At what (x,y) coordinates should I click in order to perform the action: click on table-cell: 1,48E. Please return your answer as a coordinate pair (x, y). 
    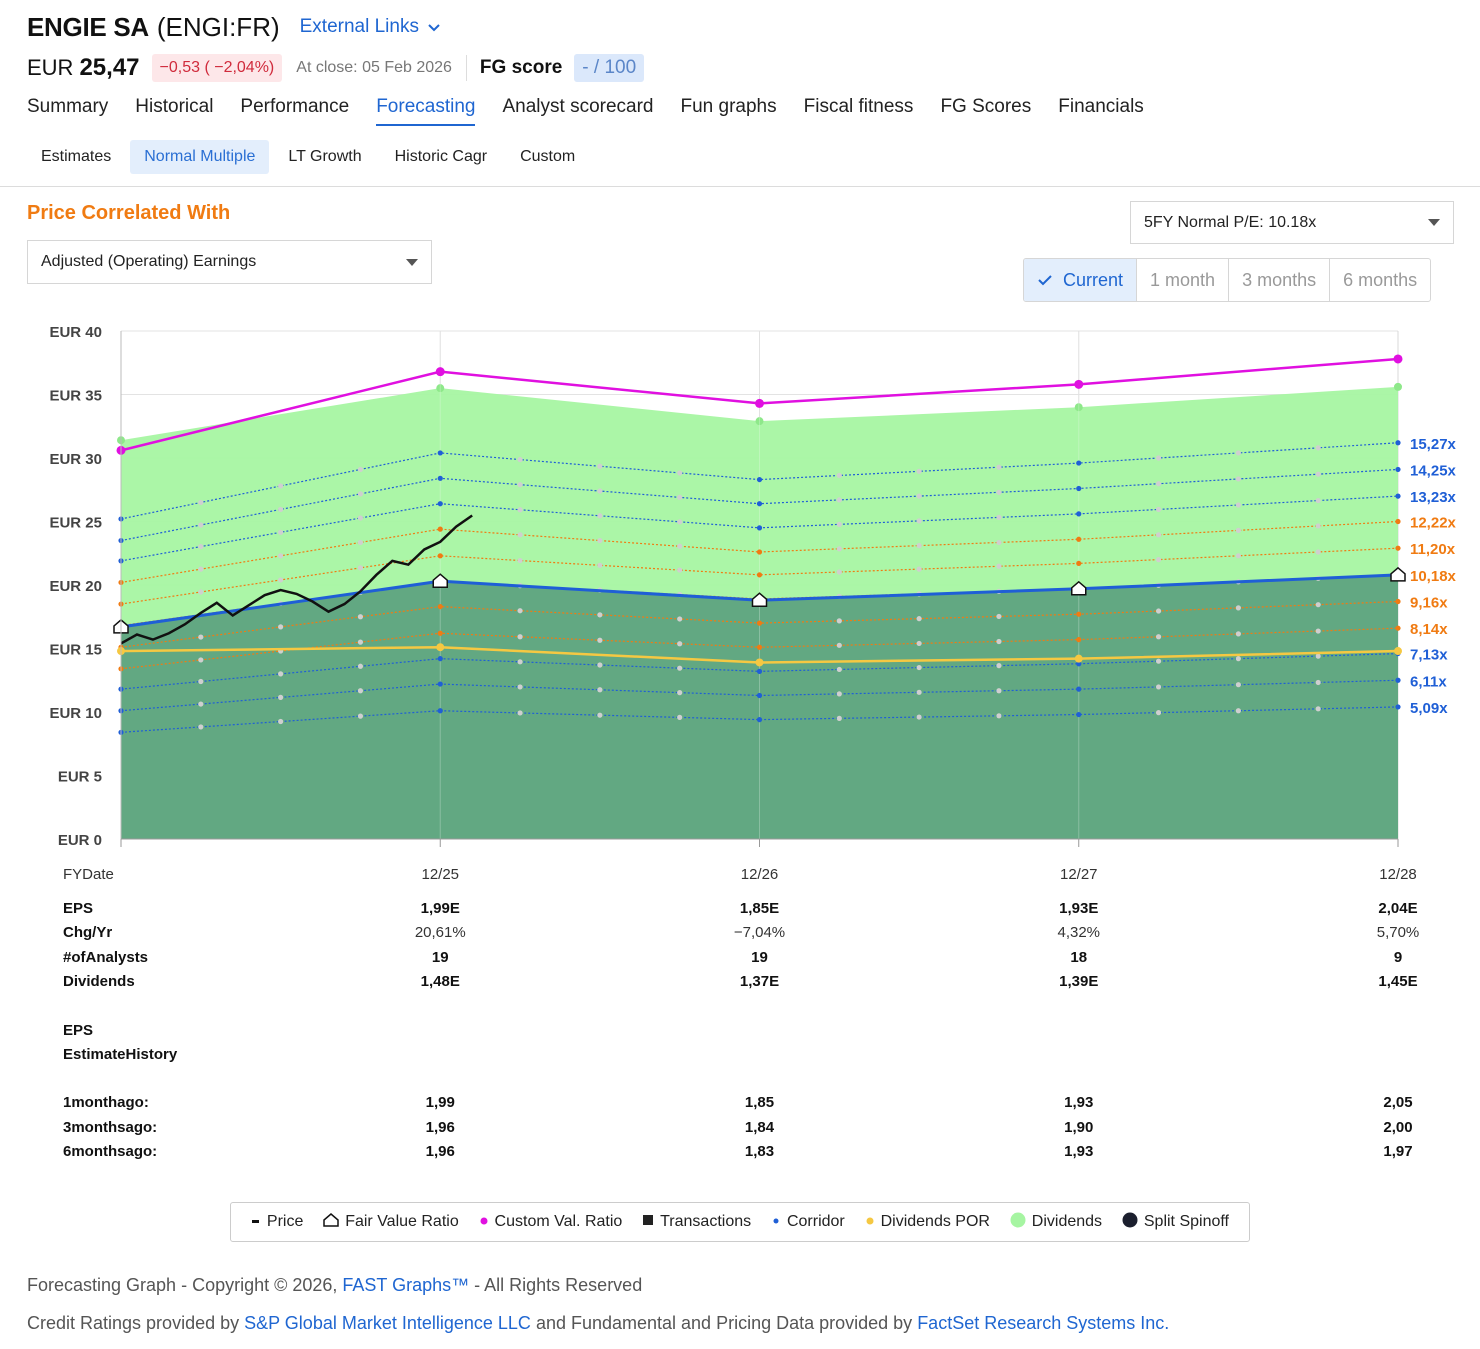
    Looking at the image, I should click on (440, 981).